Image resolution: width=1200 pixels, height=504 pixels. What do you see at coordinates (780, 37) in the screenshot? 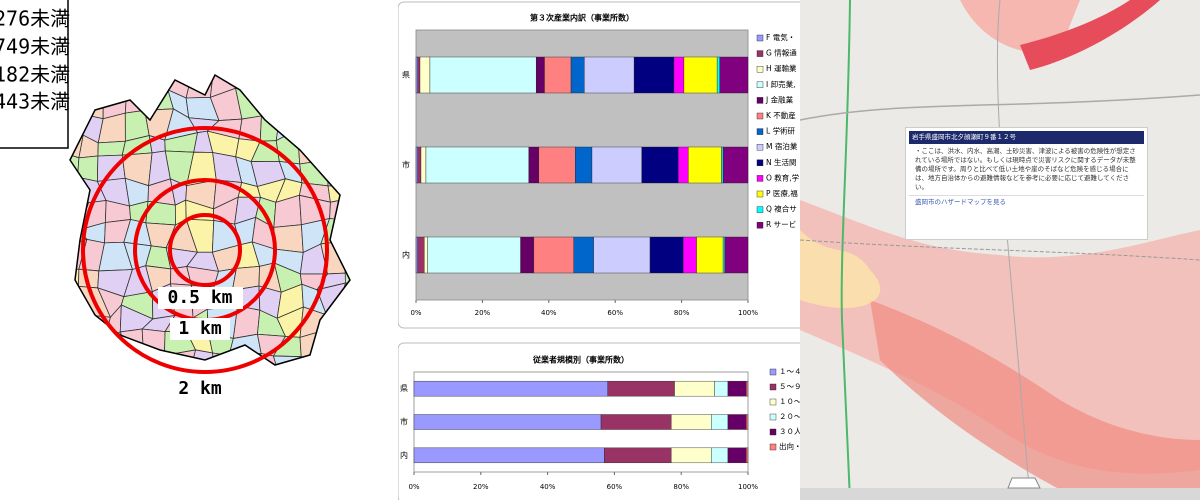
I see `legend-label: F 電気・` at bounding box center [780, 37].